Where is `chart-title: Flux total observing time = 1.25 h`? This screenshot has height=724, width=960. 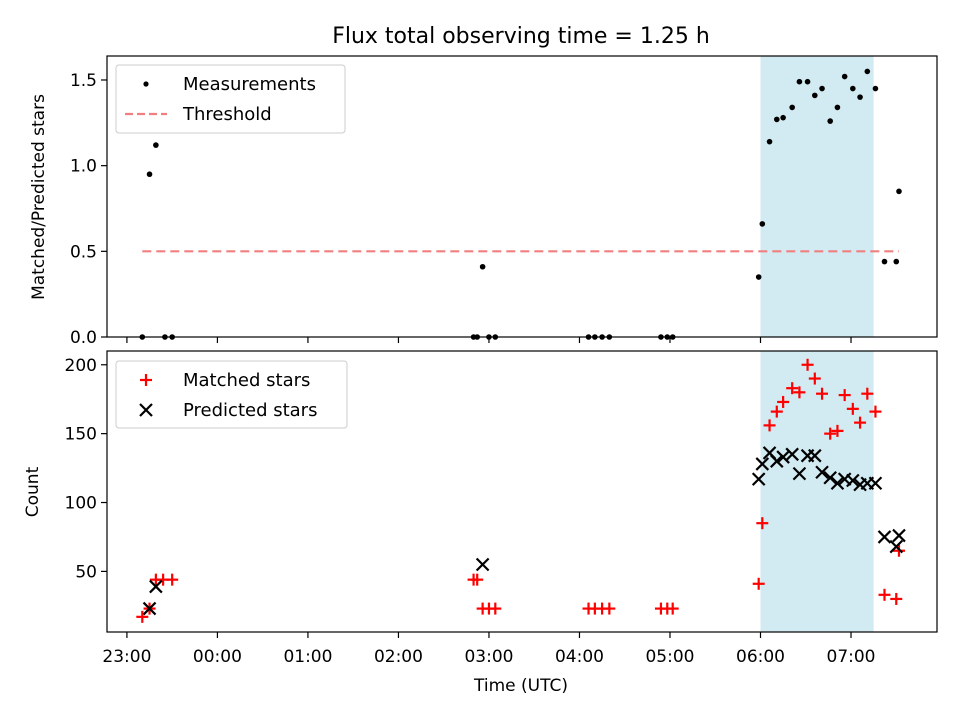
chart-title: Flux total observing time = 1.25 h is located at coordinates (521, 36).